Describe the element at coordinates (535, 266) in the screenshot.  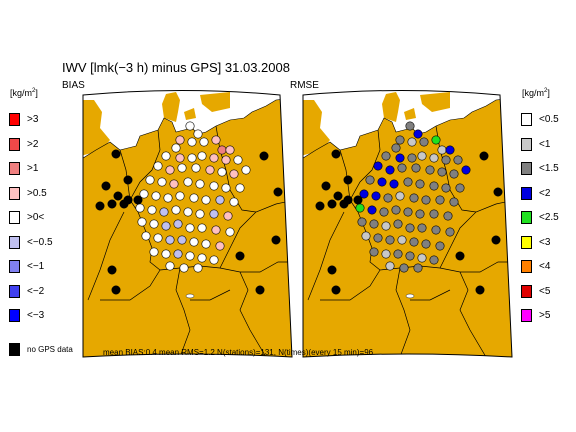
I see `rmse-legend-item: <4` at that location.